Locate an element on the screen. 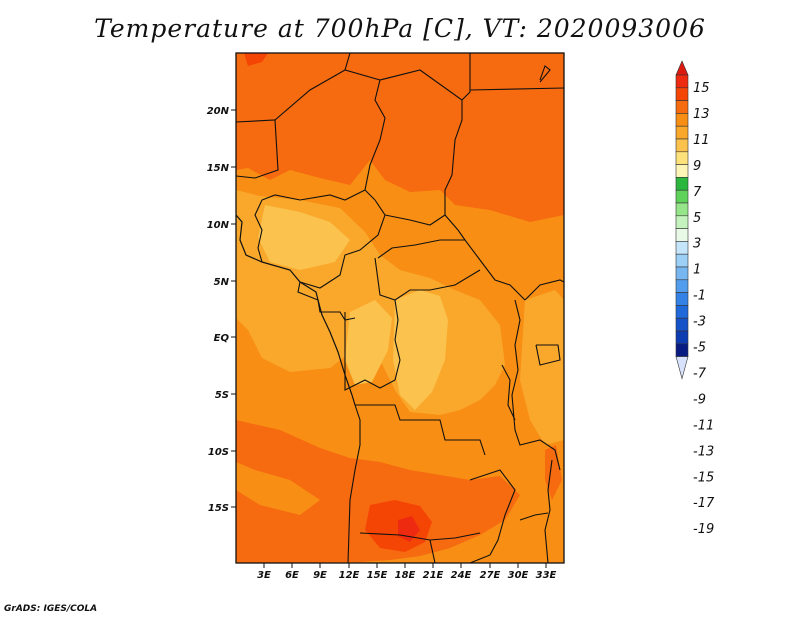 Image resolution: width=800 pixels, height=618 pixels. colorbar-label: -3 is located at coordinates (699, 322).